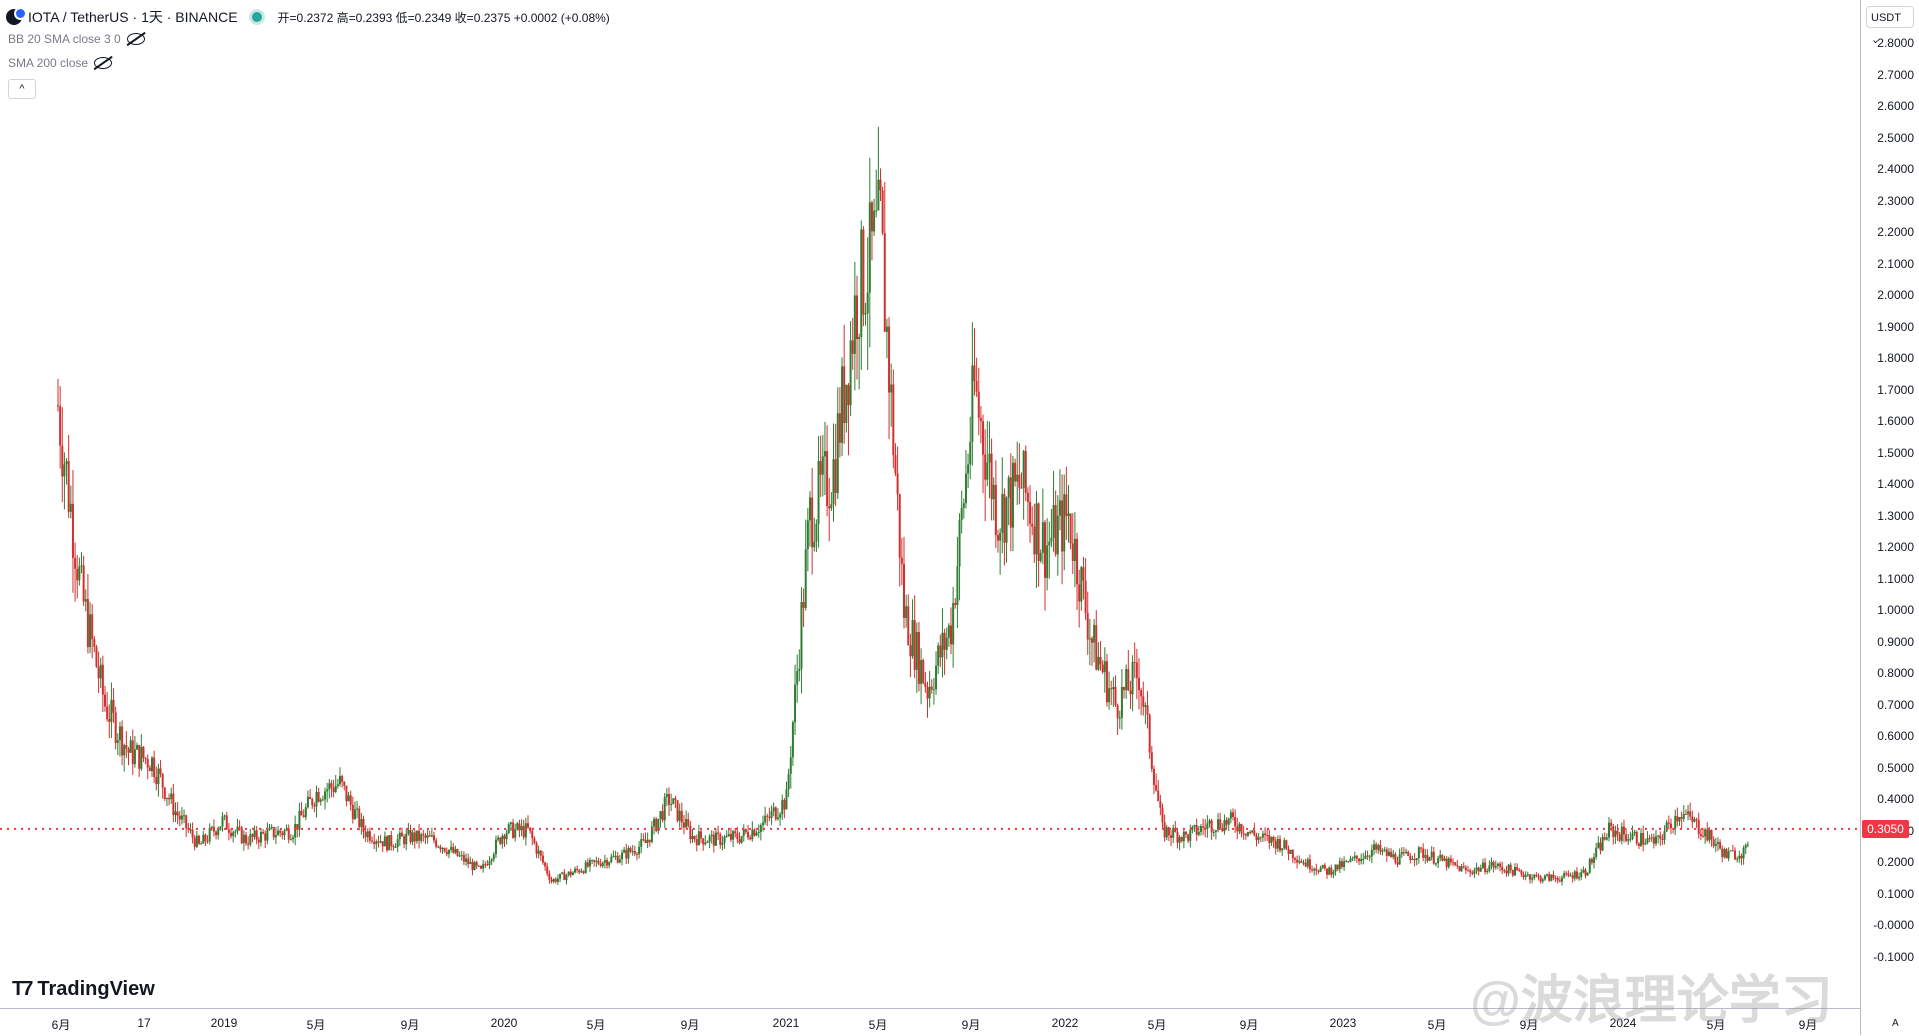 Image resolution: width=1919 pixels, height=1036 pixels. I want to click on symbol-title: IOTA / TetherUS · 1天 · BINANCE, so click(133, 17).